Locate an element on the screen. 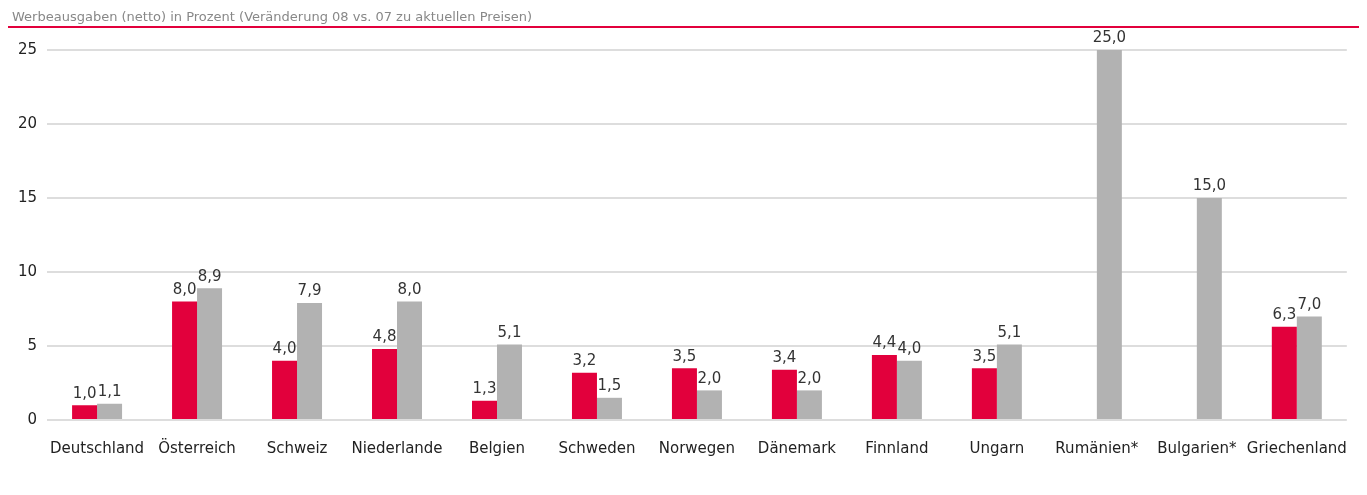 This screenshot has width=1367, height=495. y-tick-label: 5 is located at coordinates (32, 344).